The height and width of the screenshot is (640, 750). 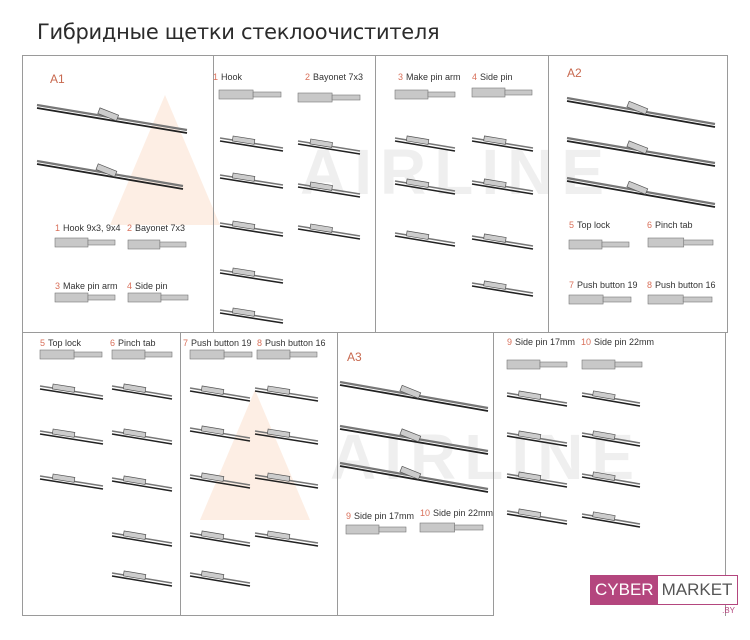 What do you see at coordinates (590, 225) in the screenshot?
I see `adapter-label: 5 Top lock` at bounding box center [590, 225].